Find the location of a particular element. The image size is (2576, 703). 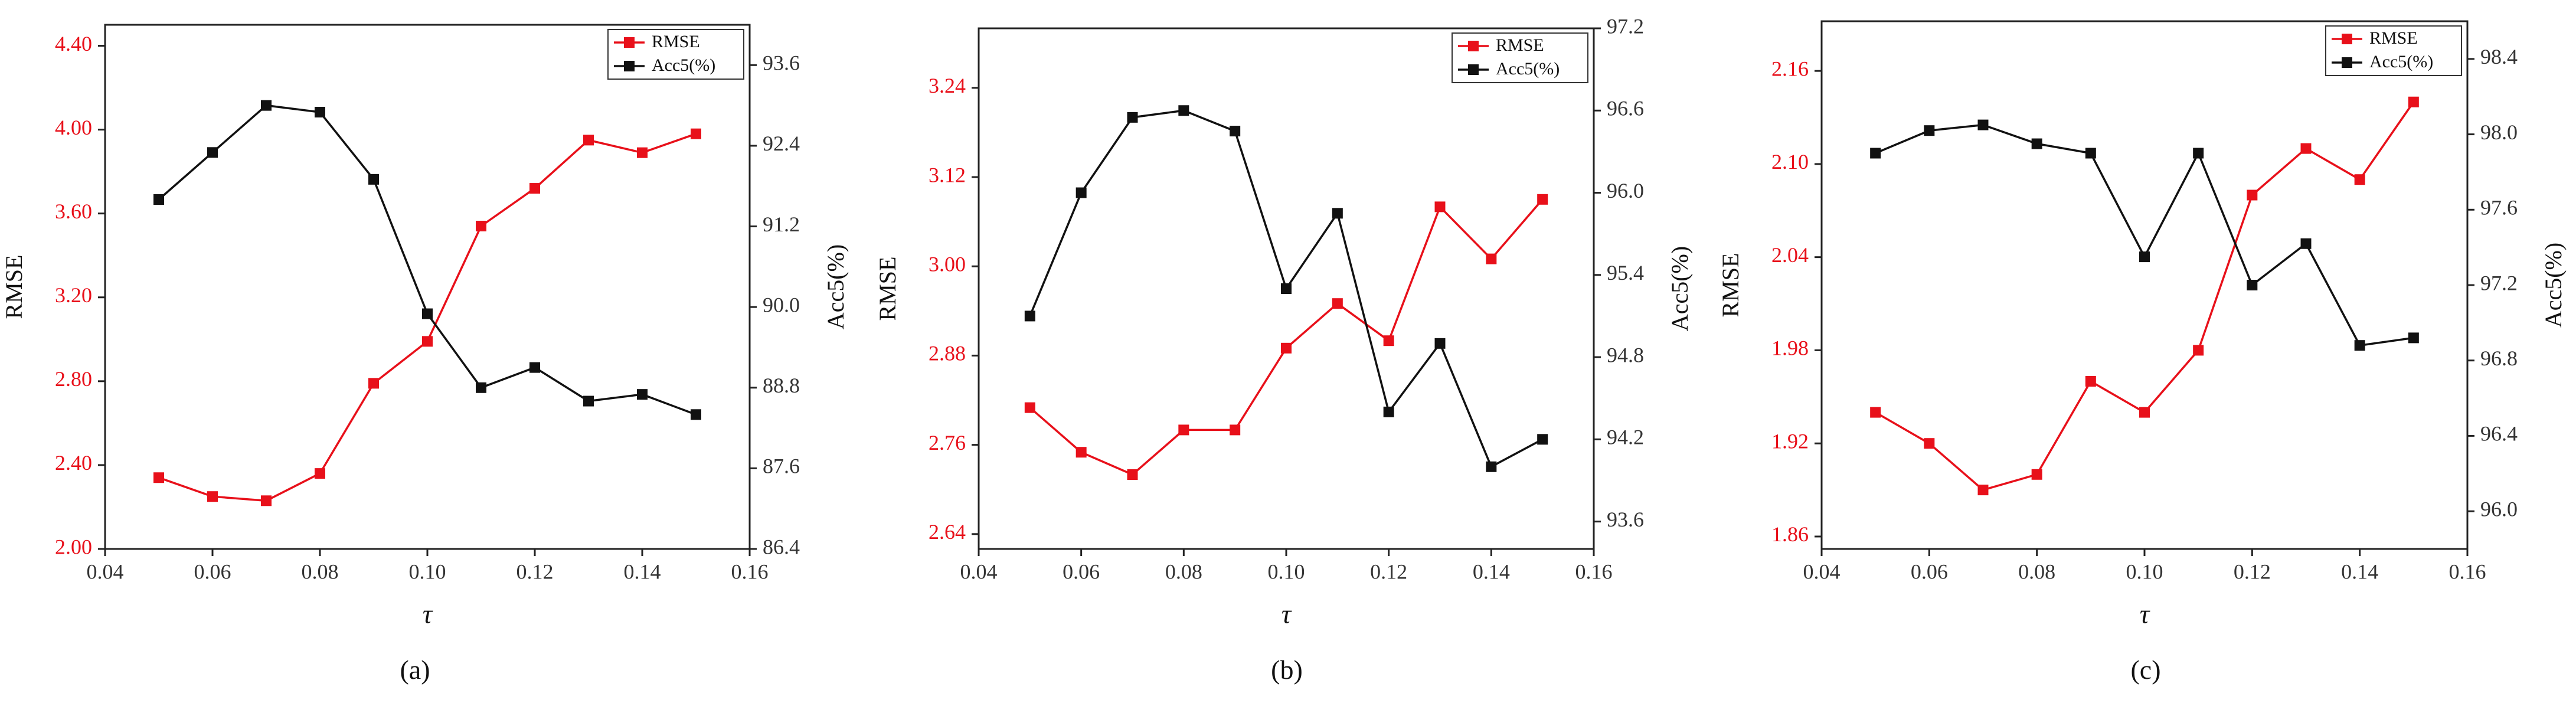

y-left-tick-label-a: 3.60 is located at coordinates (73, 211).